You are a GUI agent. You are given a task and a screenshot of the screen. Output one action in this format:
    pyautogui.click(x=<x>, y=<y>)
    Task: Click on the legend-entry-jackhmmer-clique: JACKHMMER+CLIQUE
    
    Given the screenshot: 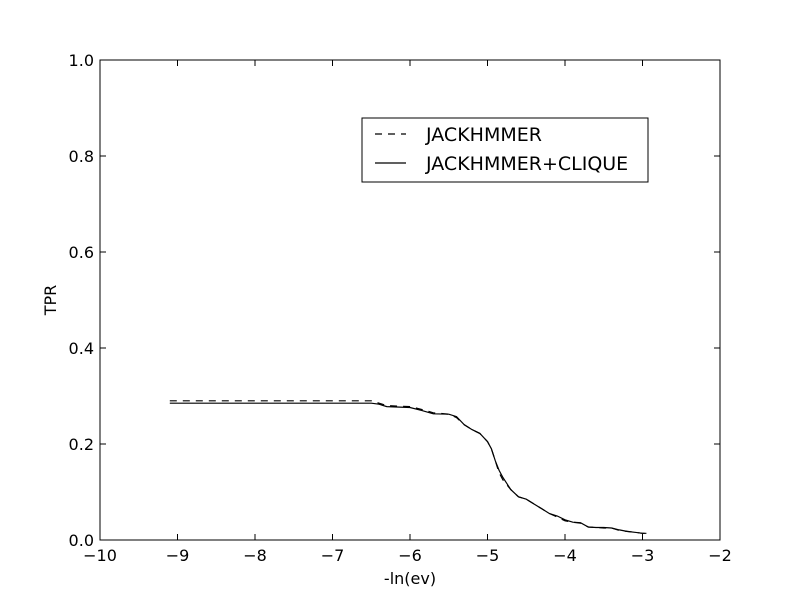 What is the action you would take?
    pyautogui.click(x=526, y=164)
    